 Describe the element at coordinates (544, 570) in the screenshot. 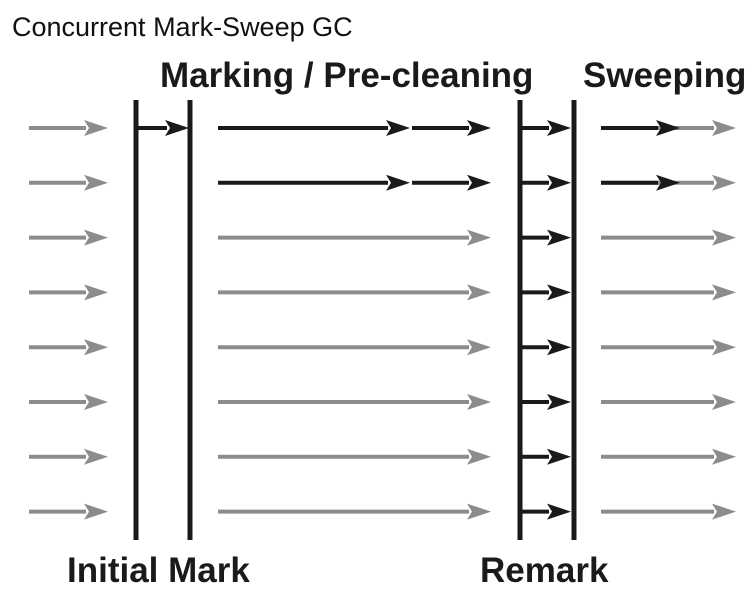

I see `phase-label-remark: Remark` at that location.